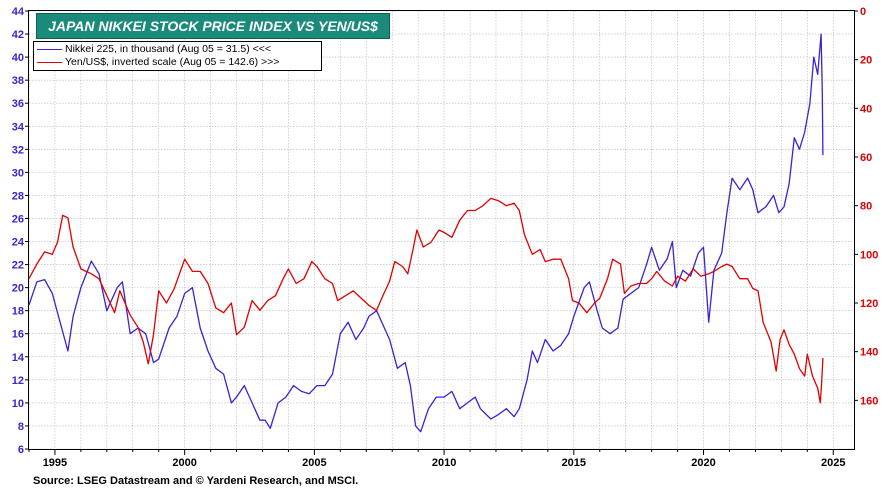 The image size is (893, 495). What do you see at coordinates (18, 335) in the screenshot?
I see `left-tick-label: 16` at bounding box center [18, 335].